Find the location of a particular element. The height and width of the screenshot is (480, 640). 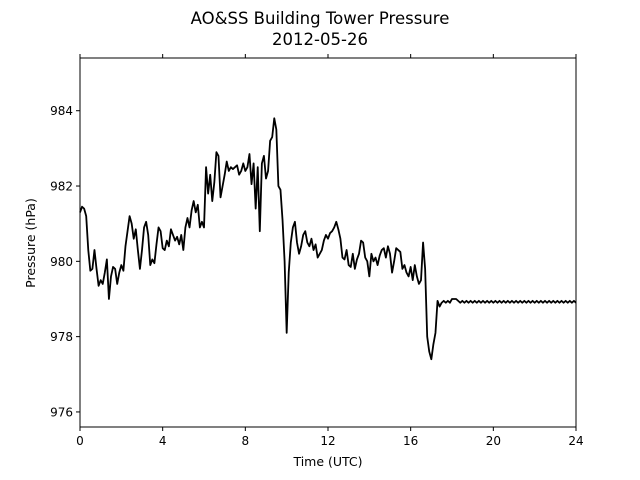

y-tick-label: 978 is located at coordinates (61, 337).